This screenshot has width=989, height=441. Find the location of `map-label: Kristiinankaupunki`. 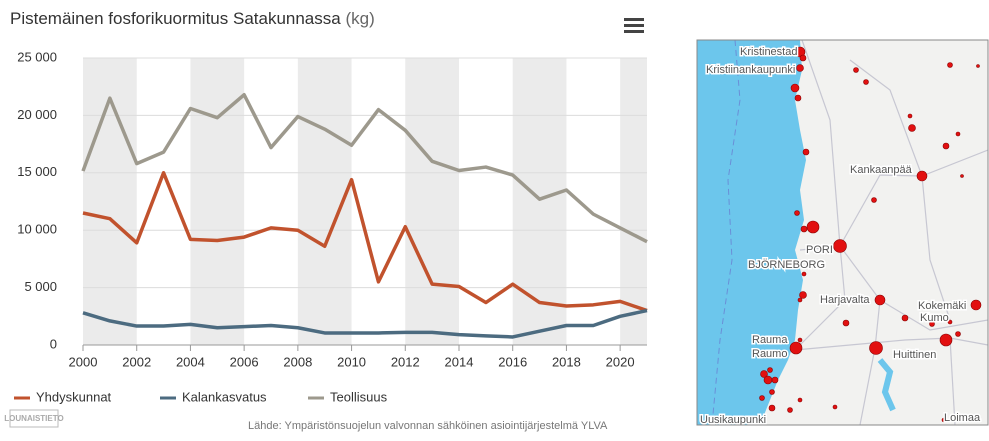

map-label: Kristiinankaupunki is located at coordinates (750, 70).